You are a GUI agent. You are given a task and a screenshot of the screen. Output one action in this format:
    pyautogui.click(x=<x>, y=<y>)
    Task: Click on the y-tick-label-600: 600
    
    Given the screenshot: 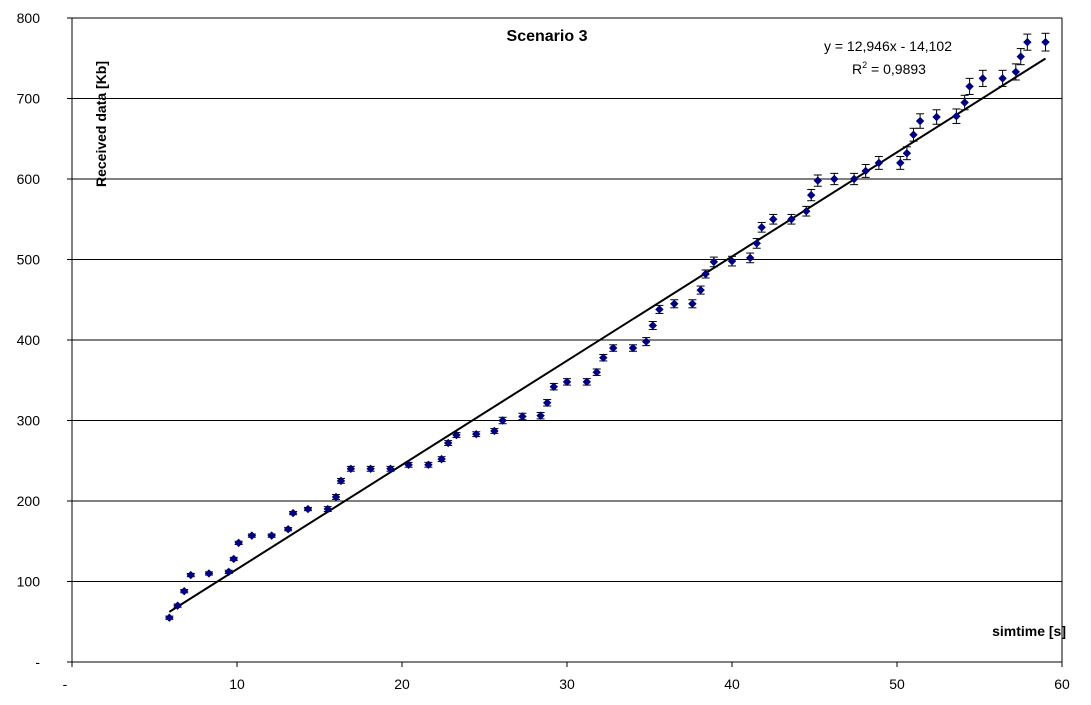 What is the action you would take?
    pyautogui.click(x=29, y=179)
    